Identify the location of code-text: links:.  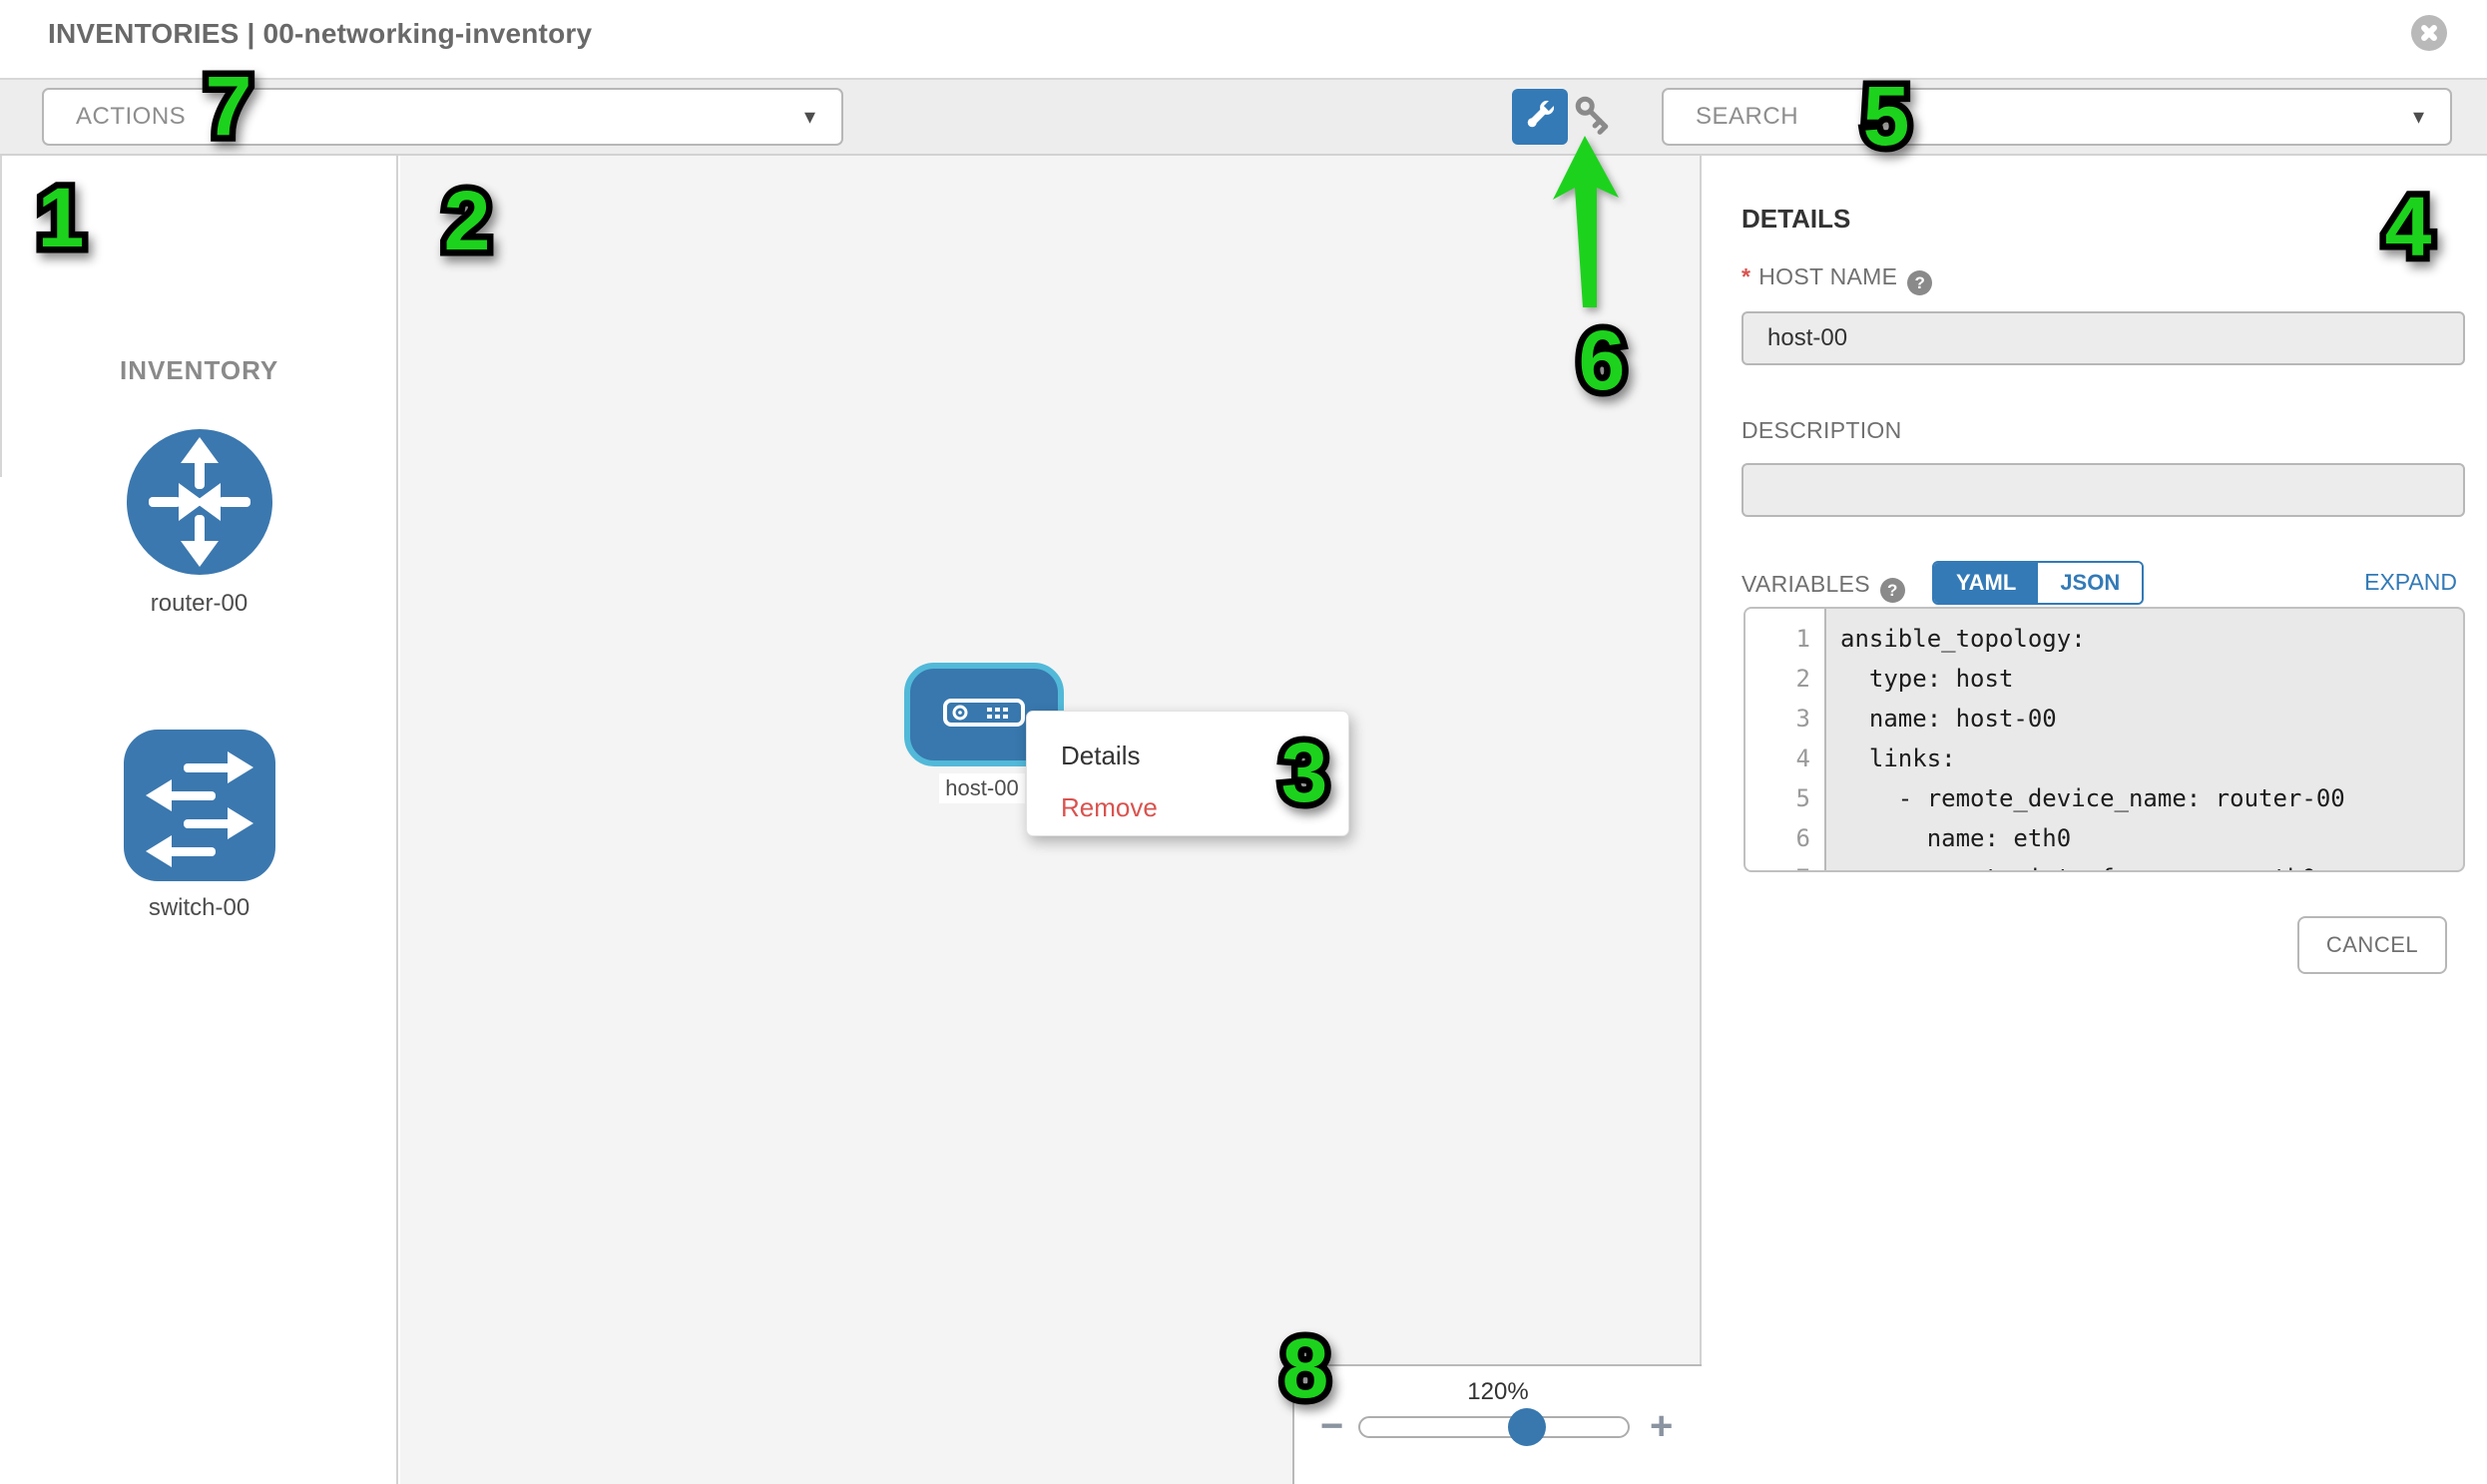
(1898, 758).